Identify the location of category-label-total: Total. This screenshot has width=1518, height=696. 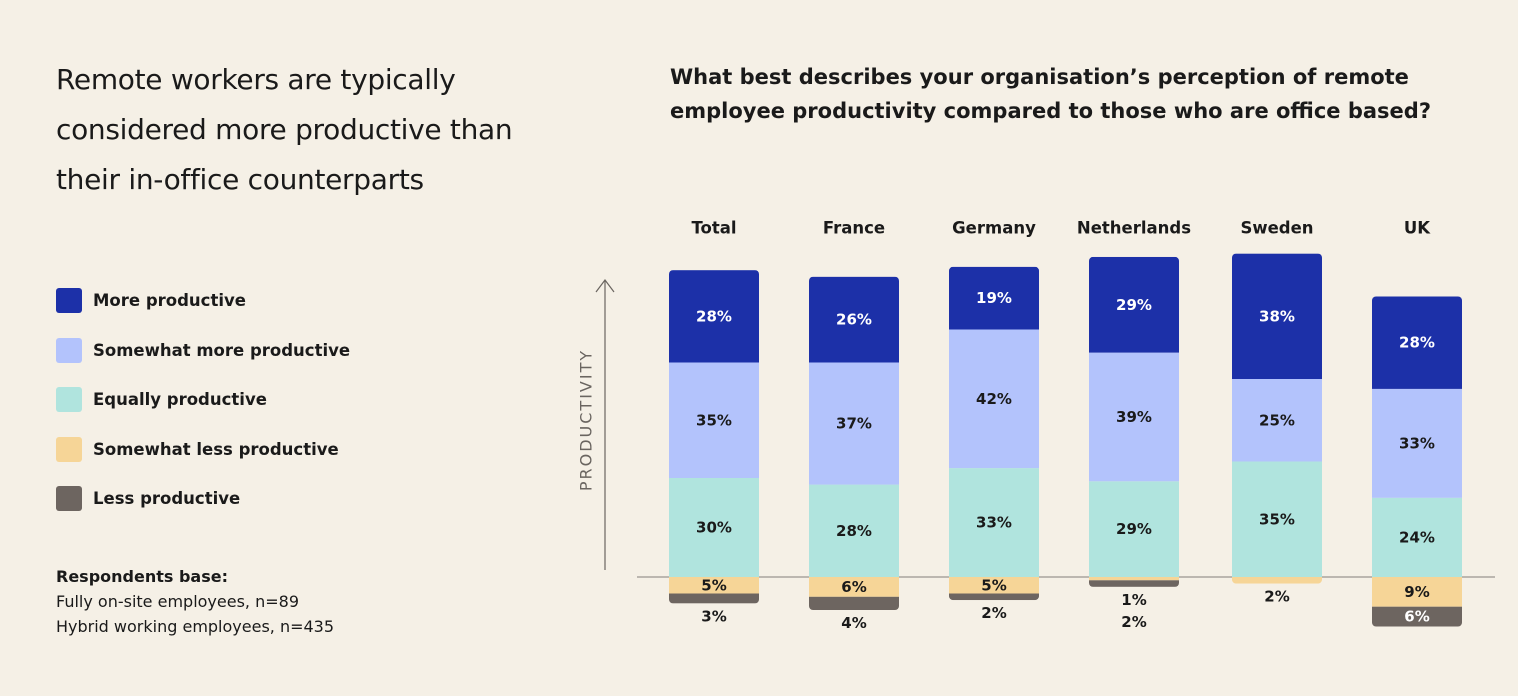
(713, 228).